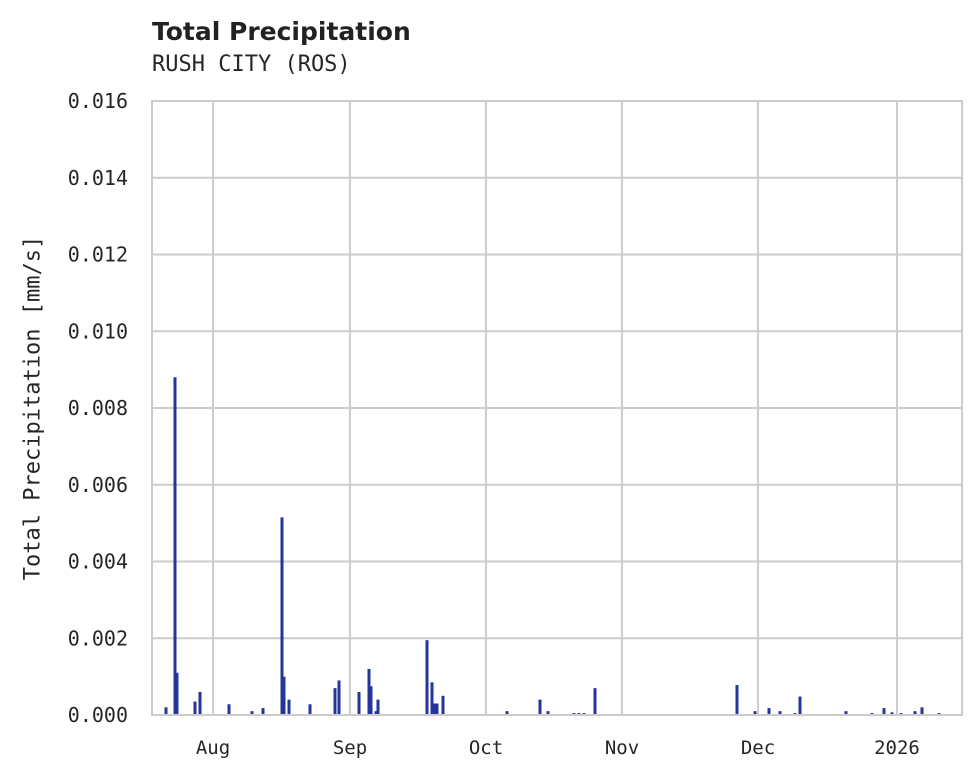  Describe the element at coordinates (350, 748) in the screenshot. I see `x-tick-label: Sep` at that location.